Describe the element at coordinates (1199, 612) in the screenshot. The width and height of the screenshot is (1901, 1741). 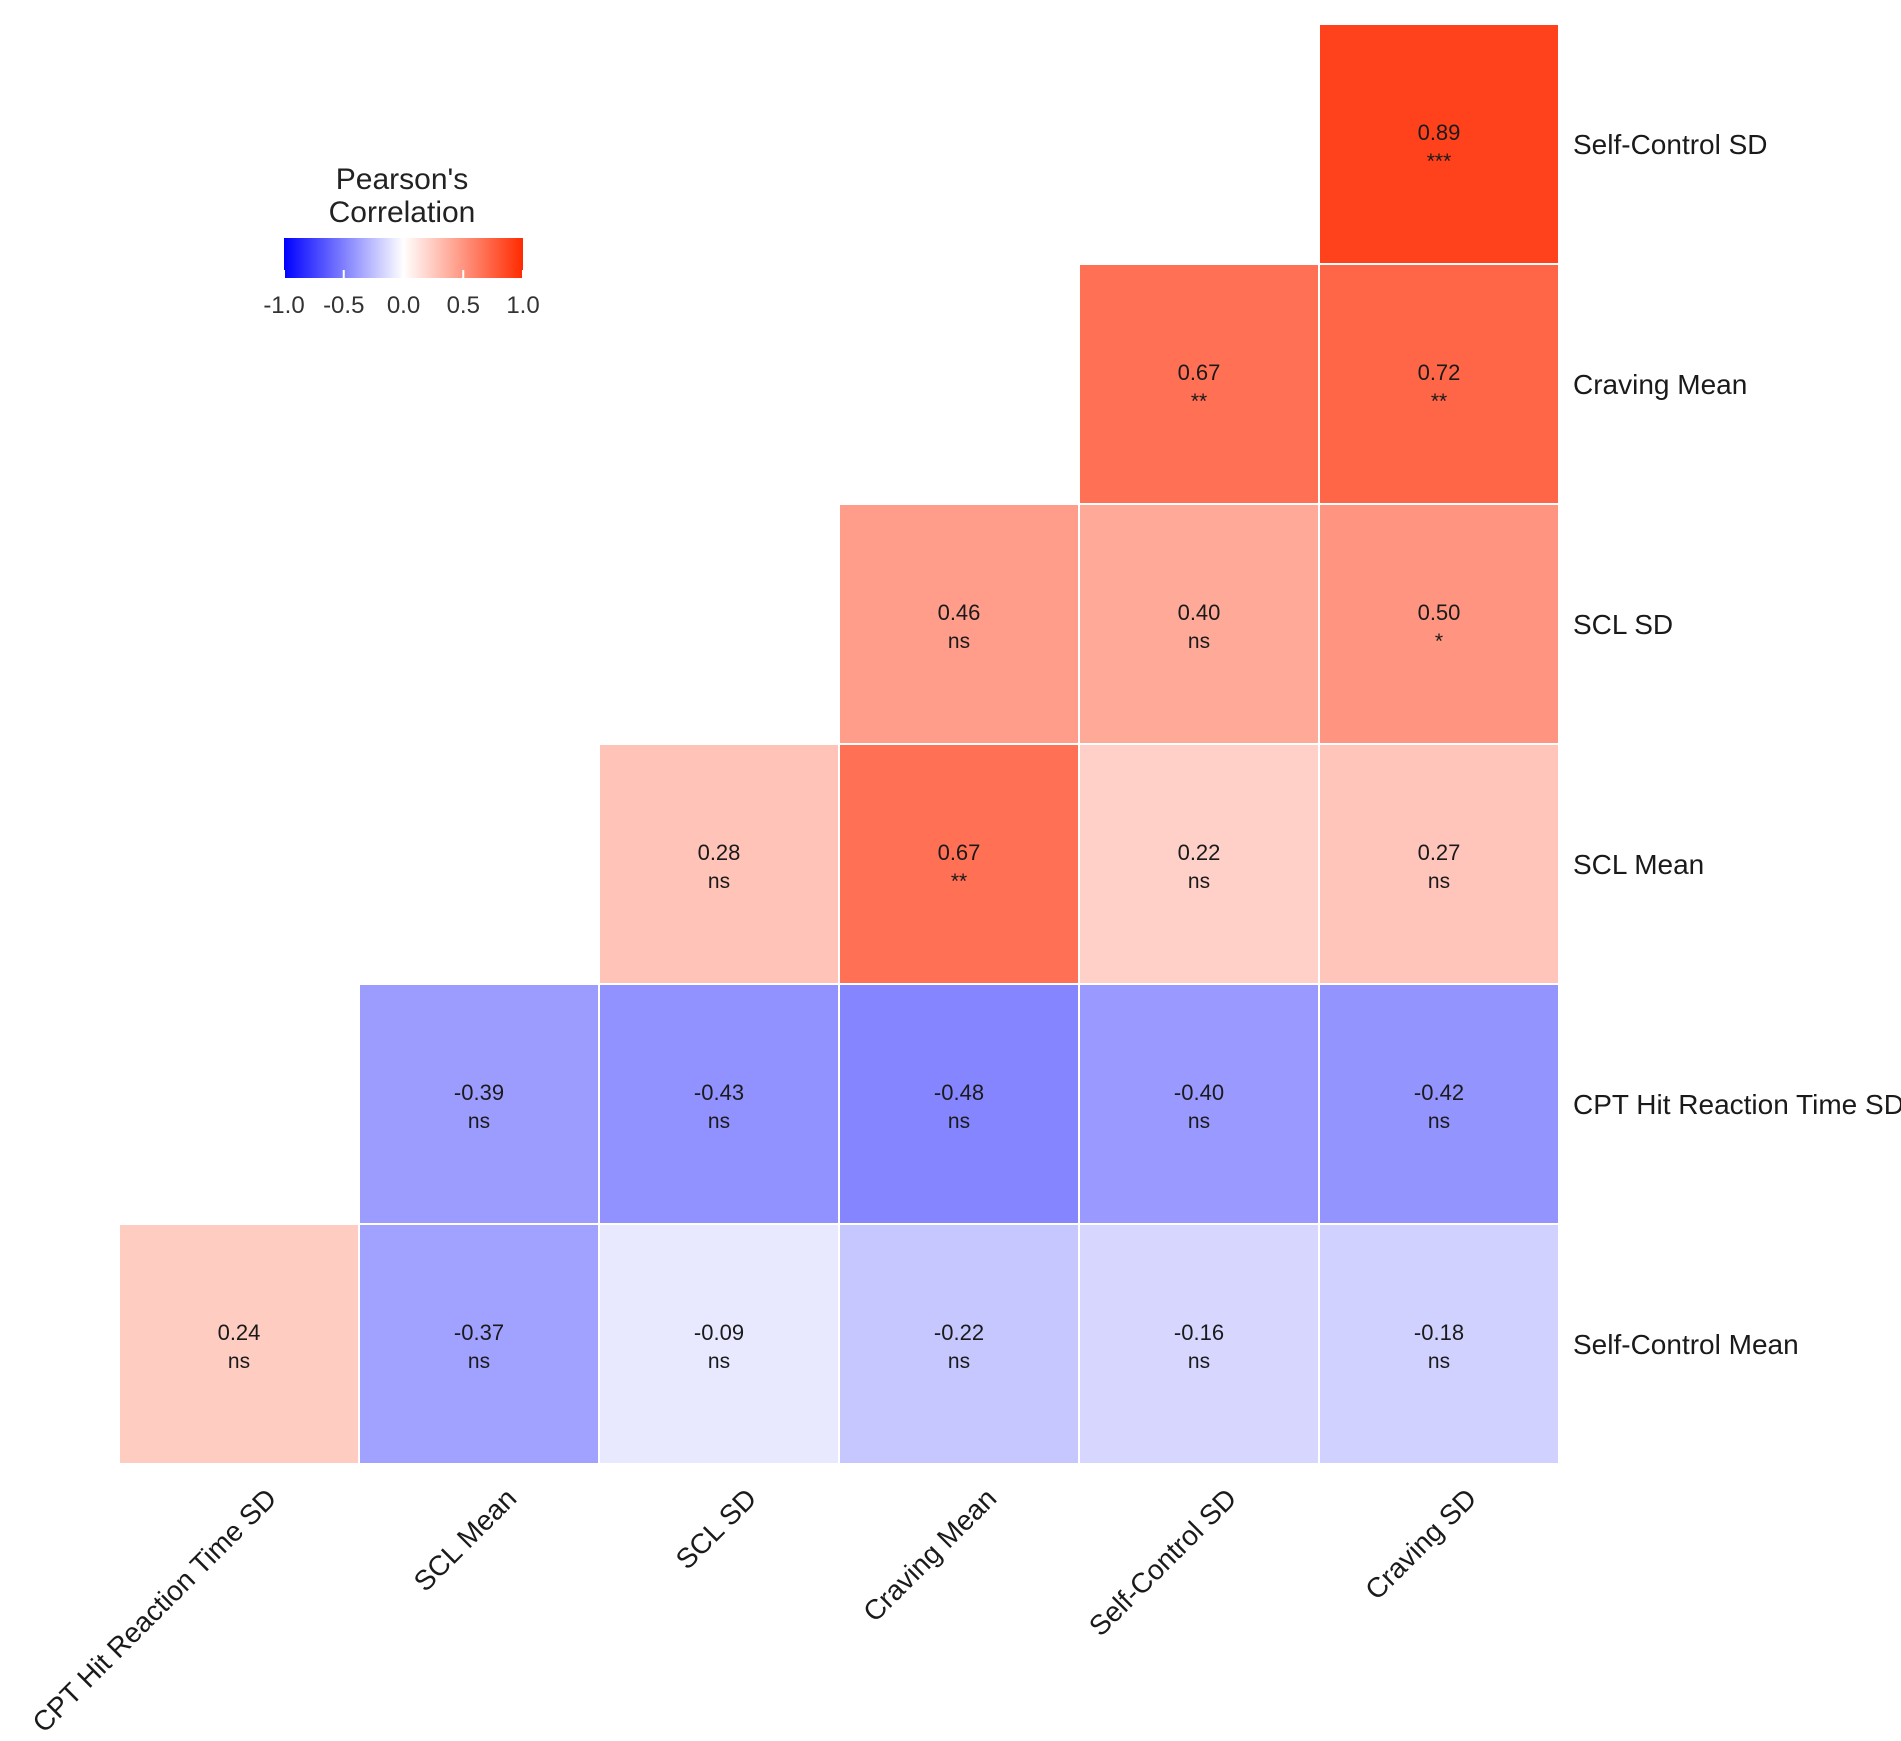
I see `cell-value-label: 0.40` at that location.